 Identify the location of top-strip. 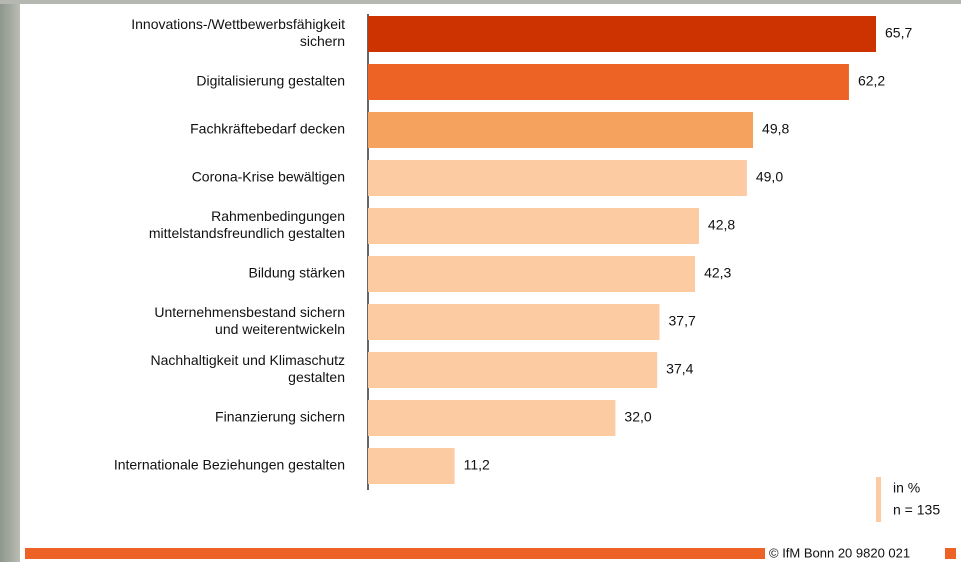
(480, 2).